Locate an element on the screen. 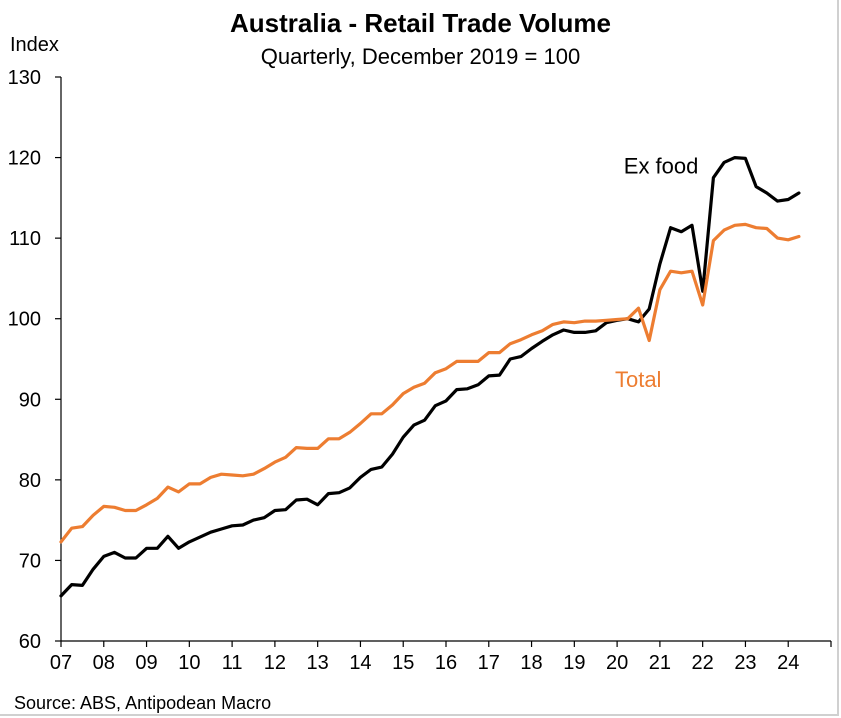 The width and height of the screenshot is (841, 718). y-tick-label: 60 is located at coordinates (30, 642).